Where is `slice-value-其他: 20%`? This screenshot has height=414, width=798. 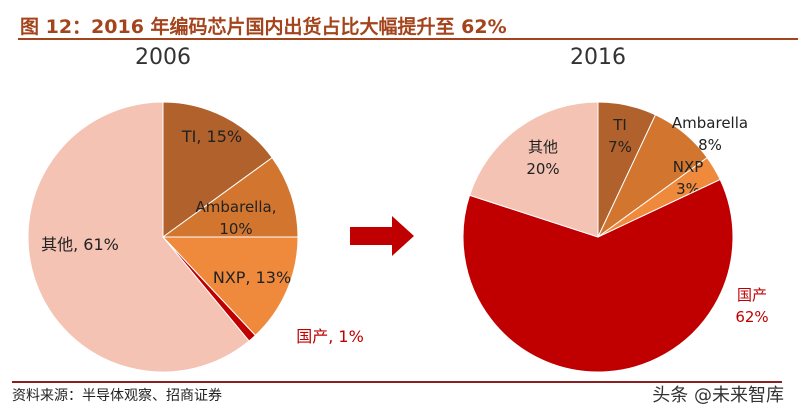
slice-value-其他: 20% is located at coordinates (542, 169).